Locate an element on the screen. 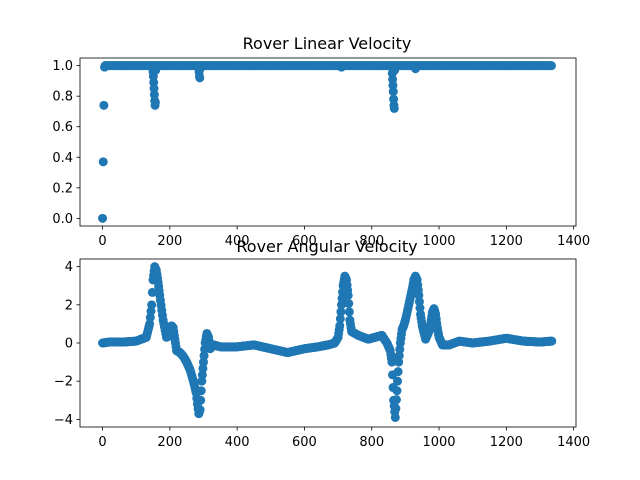 This screenshot has width=640, height=480. linear-velocity-x-tick-label: 0 is located at coordinates (102, 241).